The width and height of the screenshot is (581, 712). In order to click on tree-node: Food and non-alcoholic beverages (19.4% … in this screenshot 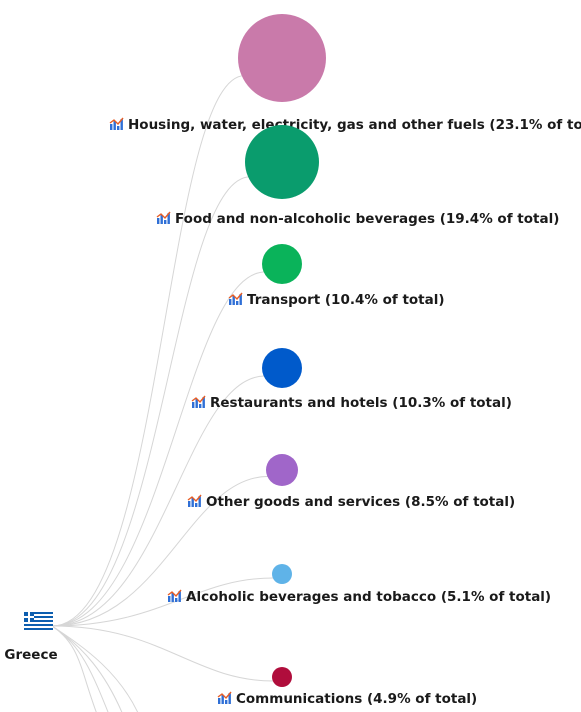, I will do `click(357, 176)`.